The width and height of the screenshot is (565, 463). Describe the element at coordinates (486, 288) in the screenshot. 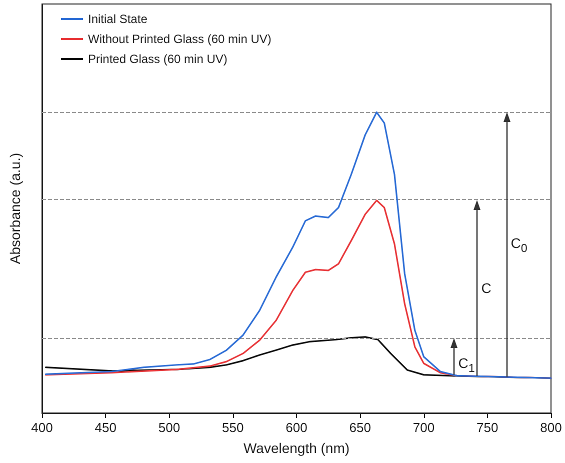

I see `annotation: C` at that location.